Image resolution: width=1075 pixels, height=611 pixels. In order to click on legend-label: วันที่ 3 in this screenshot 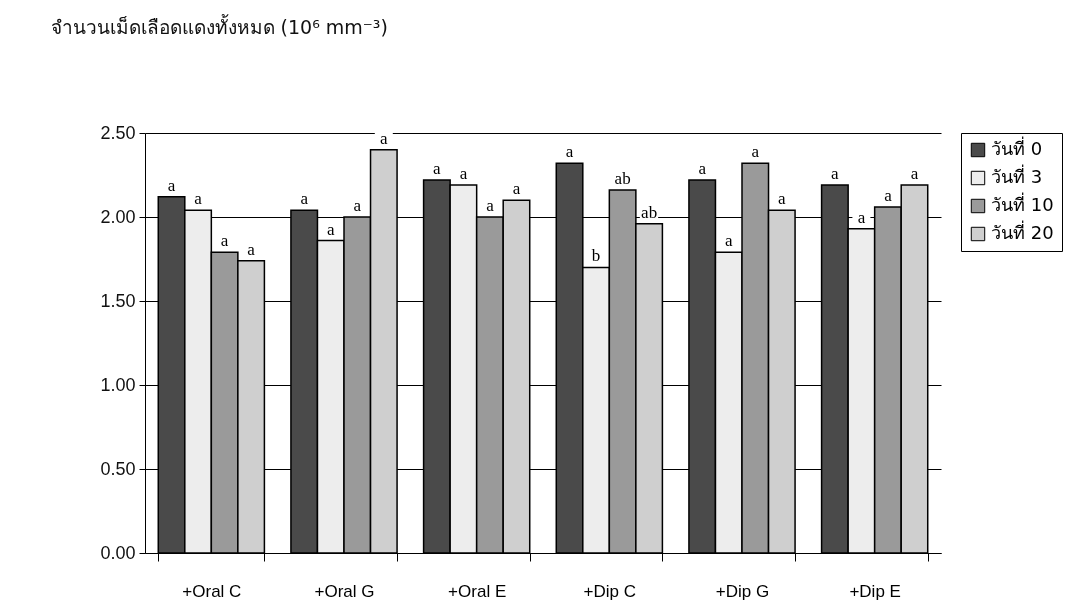, I will do `click(1017, 175)`.